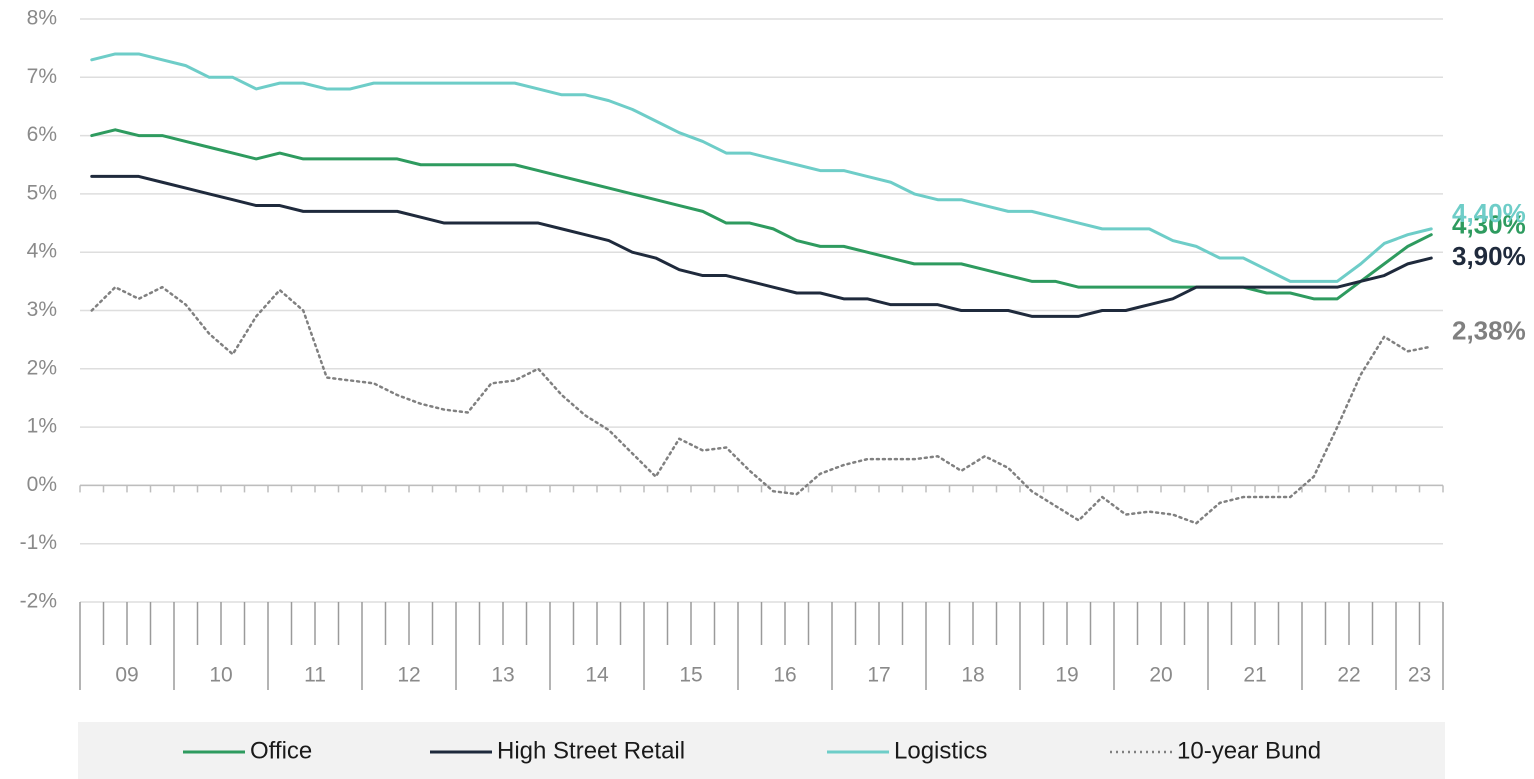 Image resolution: width=1534 pixels, height=779 pixels. Describe the element at coordinates (42, 192) in the screenshot. I see `y-tick-label: 5%` at that location.